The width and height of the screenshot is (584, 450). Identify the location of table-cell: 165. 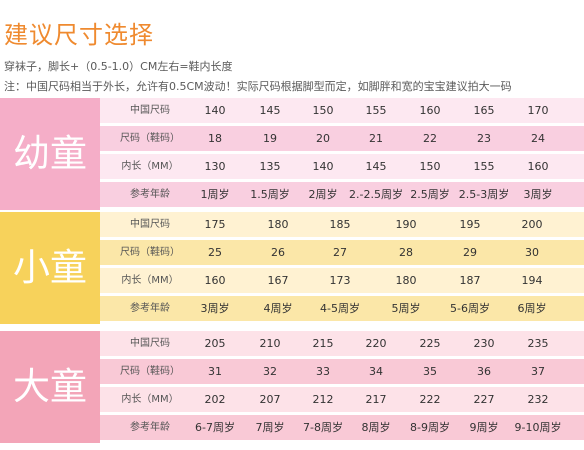
(484, 110).